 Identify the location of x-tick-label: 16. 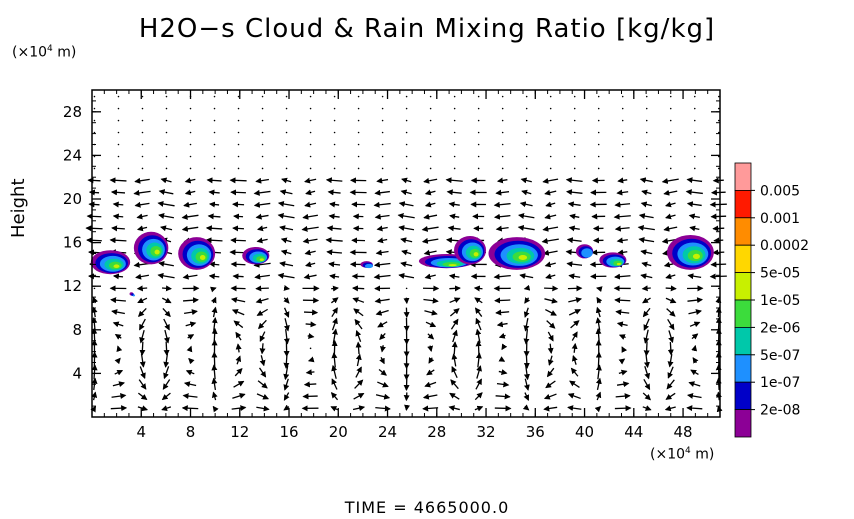
(288, 432).